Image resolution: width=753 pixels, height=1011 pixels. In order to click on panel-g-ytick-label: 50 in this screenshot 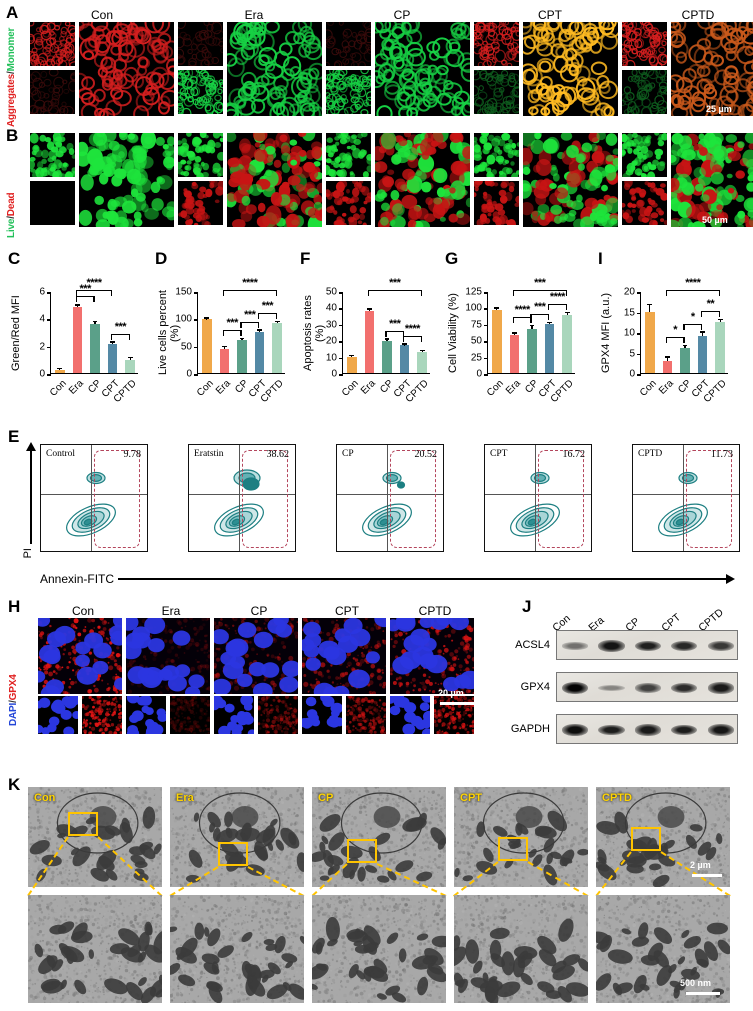, I will do `click(476, 341)`.